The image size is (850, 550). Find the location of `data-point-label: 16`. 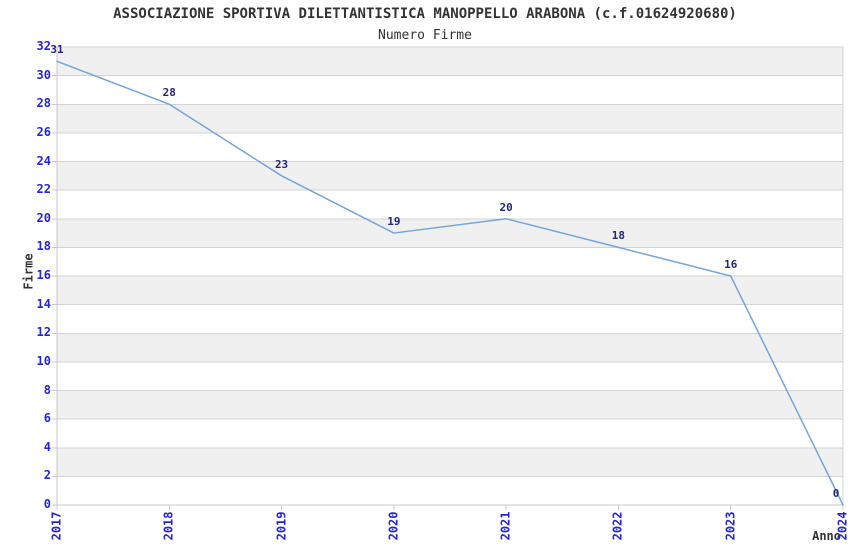

data-point-label: 16 is located at coordinates (731, 264).